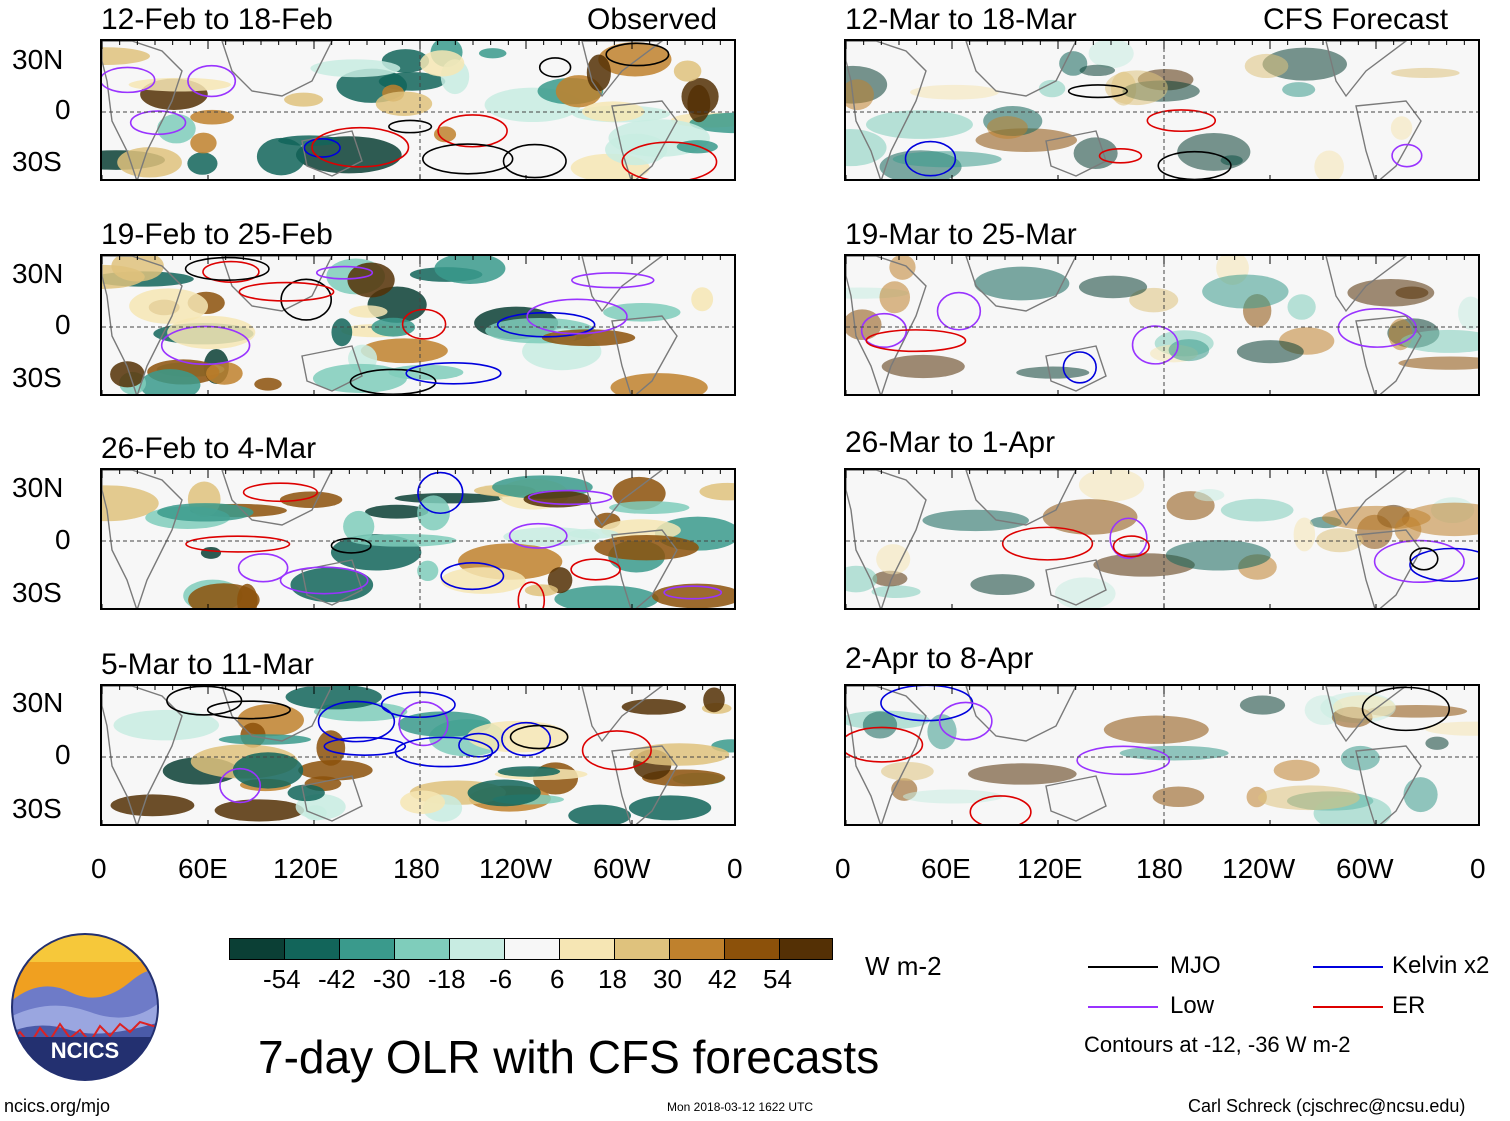  Describe the element at coordinates (392, 979) in the screenshot. I see `colorbar-tick: -30` at that location.